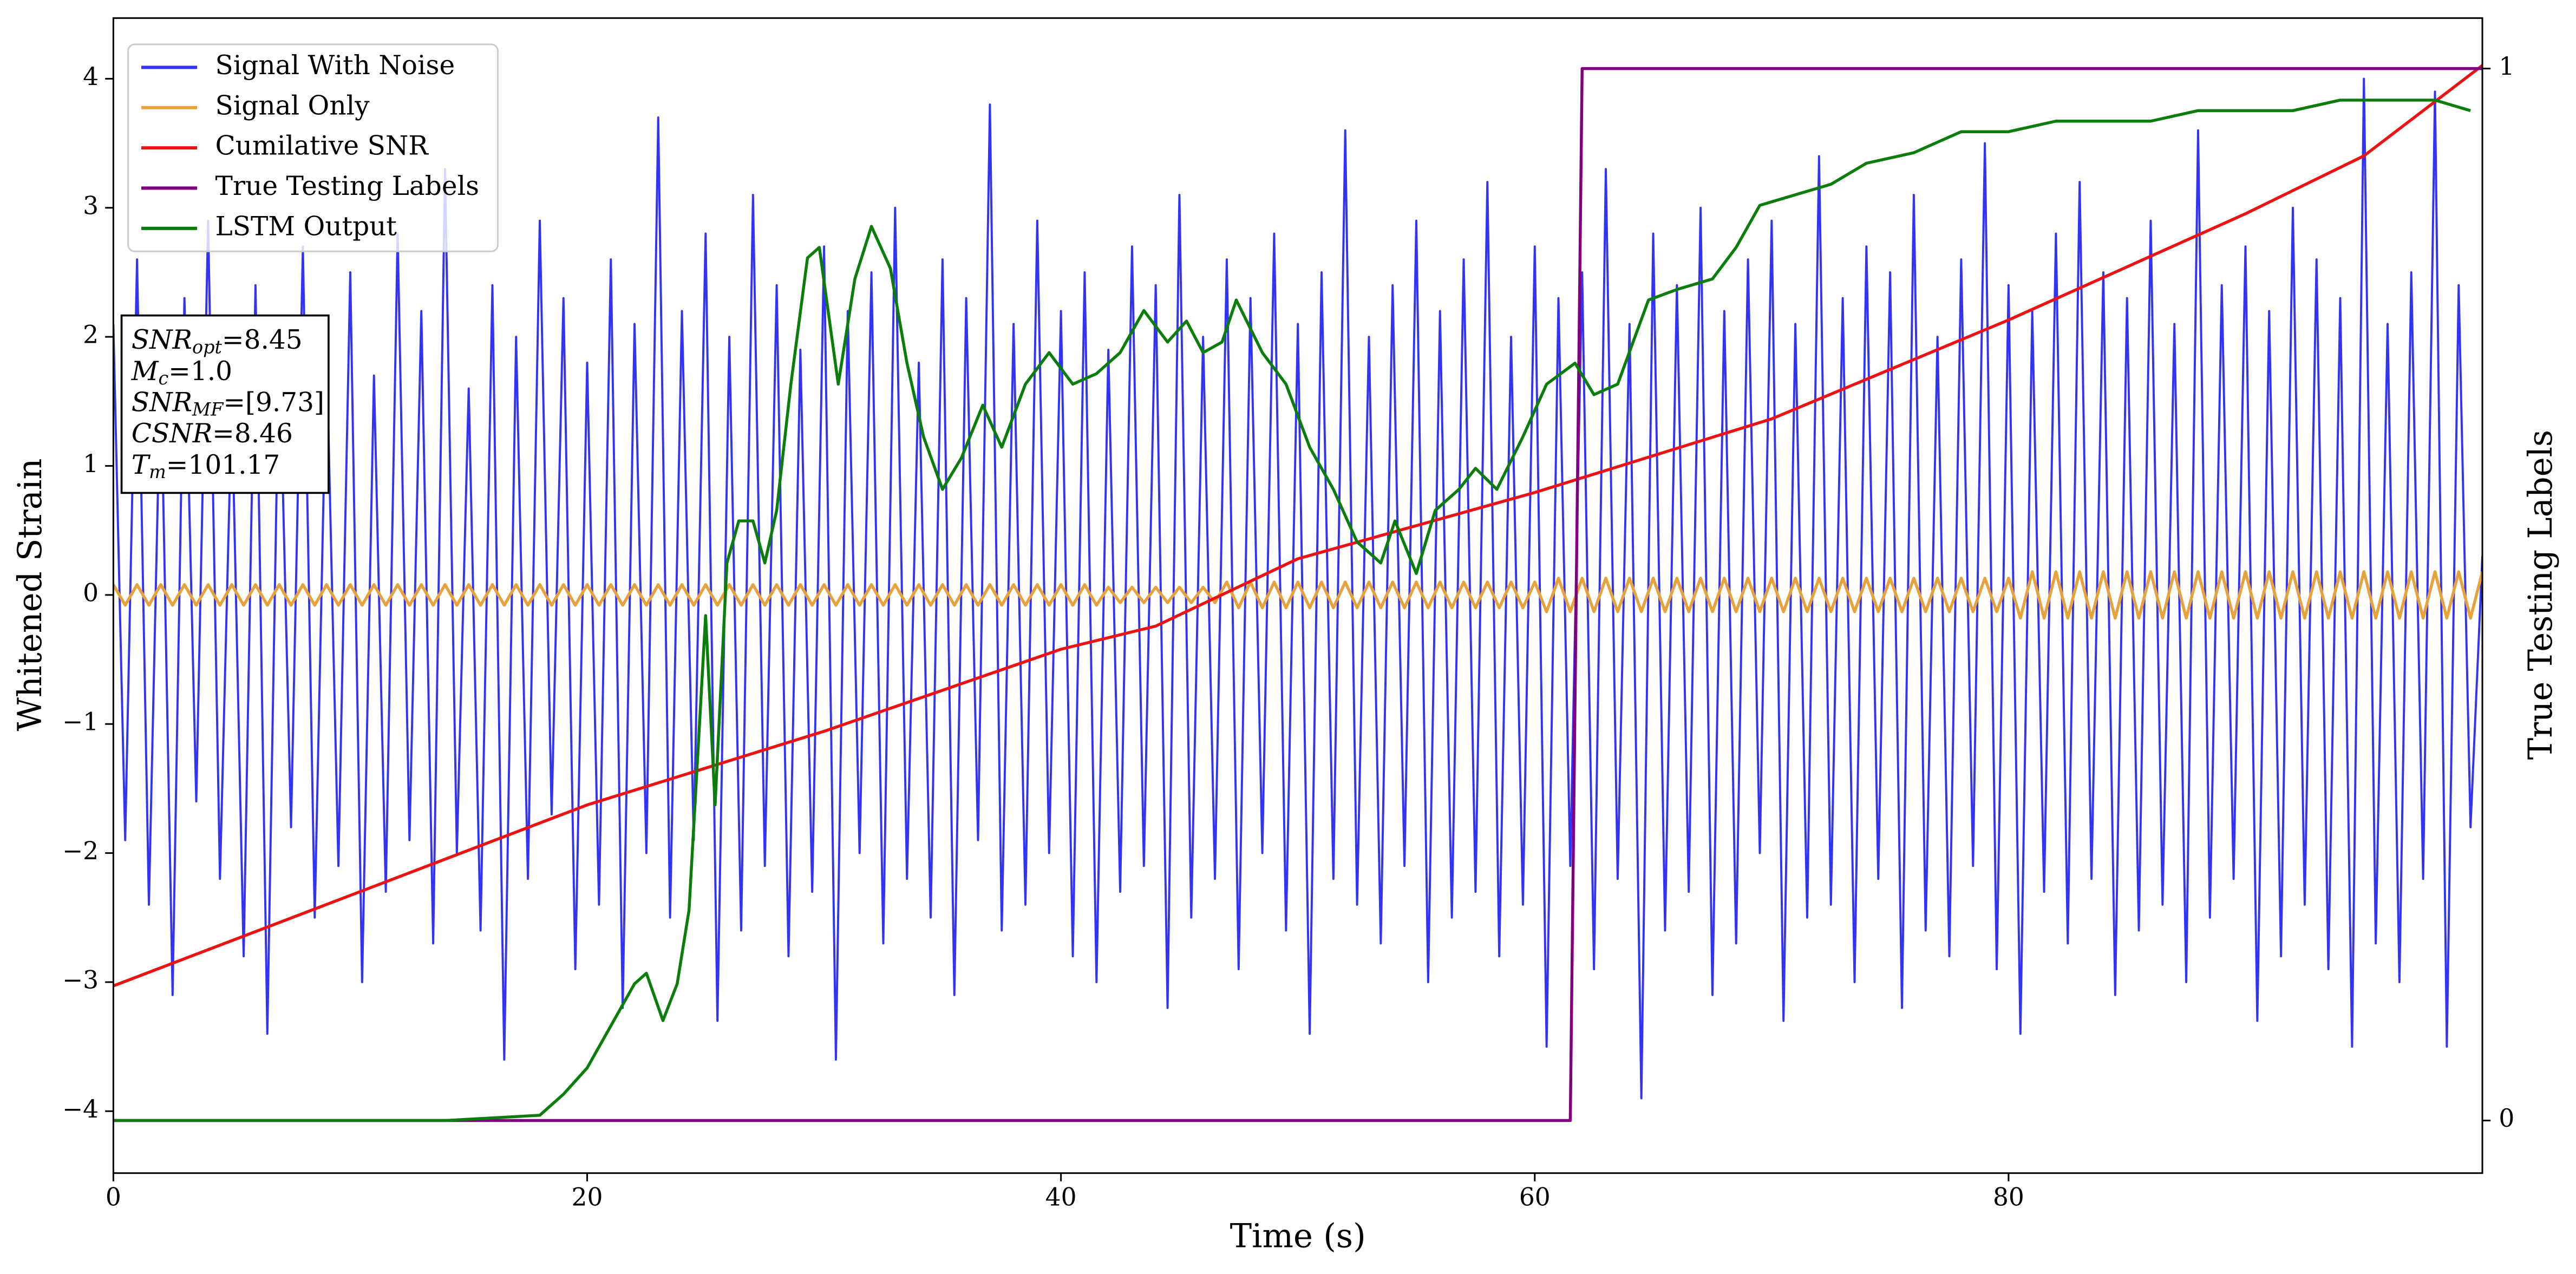 The width and height of the screenshot is (2576, 1274). Describe the element at coordinates (145, 371) in the screenshot. I see `annotation-symbol: M` at that location.